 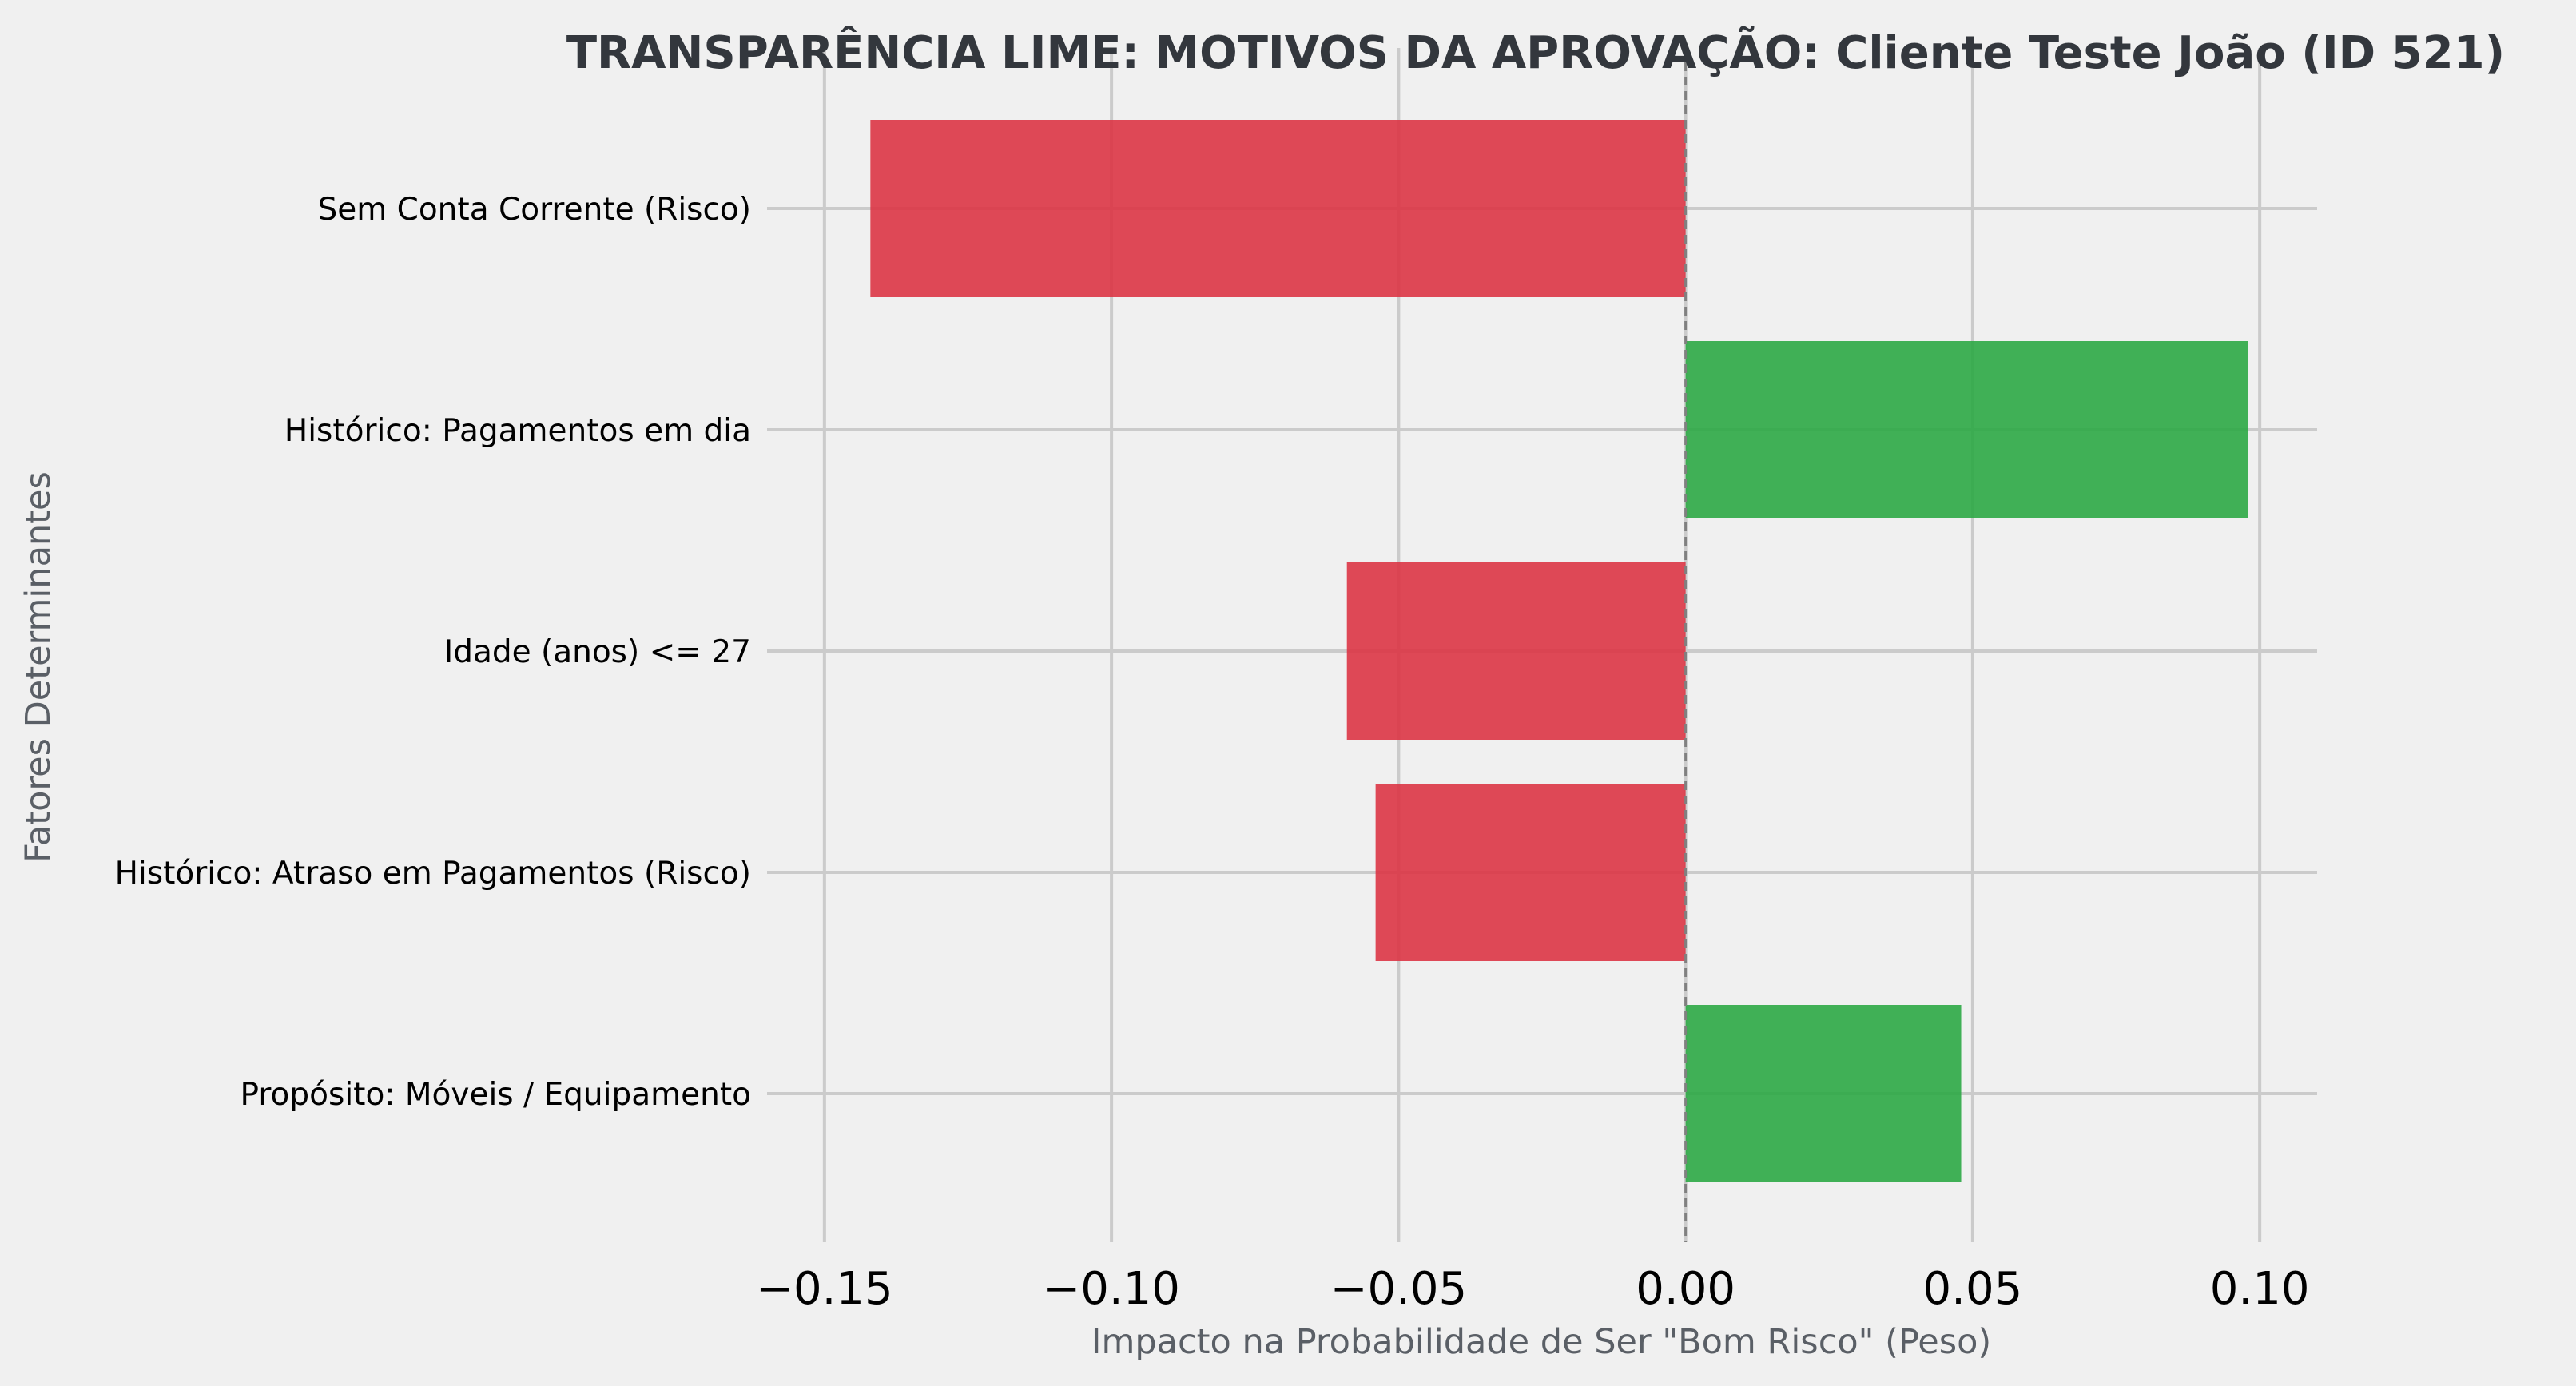 What do you see at coordinates (1399, 1289) in the screenshot?
I see `x-tick-label: −0.05` at bounding box center [1399, 1289].